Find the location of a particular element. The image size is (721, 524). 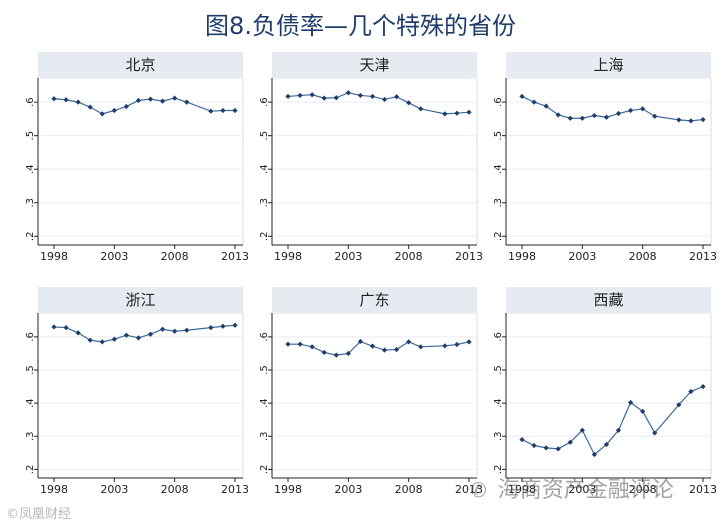

chart-panel-1: 北京 .2 .3 .4 .5 .6 1998 2003 2008 2013 is located at coordinates (137, 157).